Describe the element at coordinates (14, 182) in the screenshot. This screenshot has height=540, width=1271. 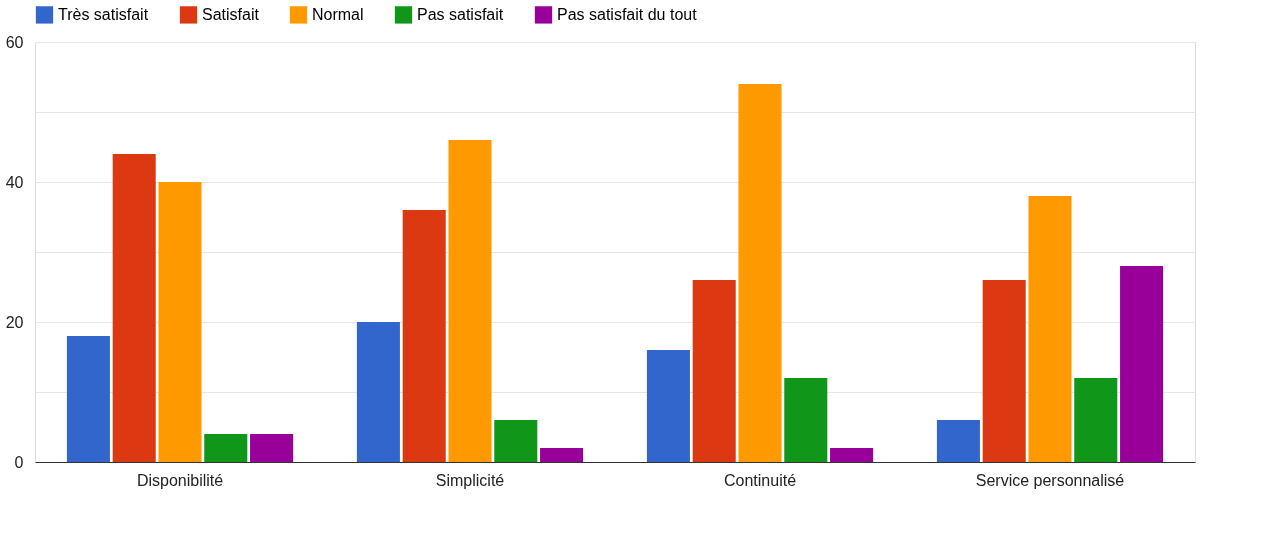
I see `y-tick-label: 40` at that location.